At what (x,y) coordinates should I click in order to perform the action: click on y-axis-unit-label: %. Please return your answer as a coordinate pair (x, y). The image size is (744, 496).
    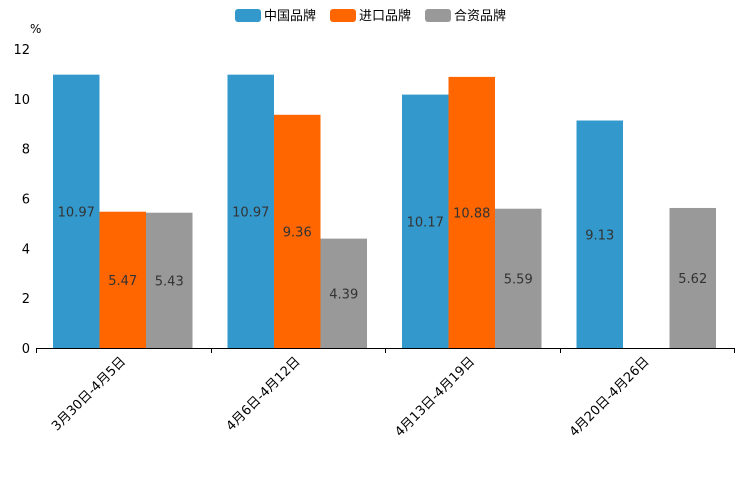
    Looking at the image, I should click on (35, 29).